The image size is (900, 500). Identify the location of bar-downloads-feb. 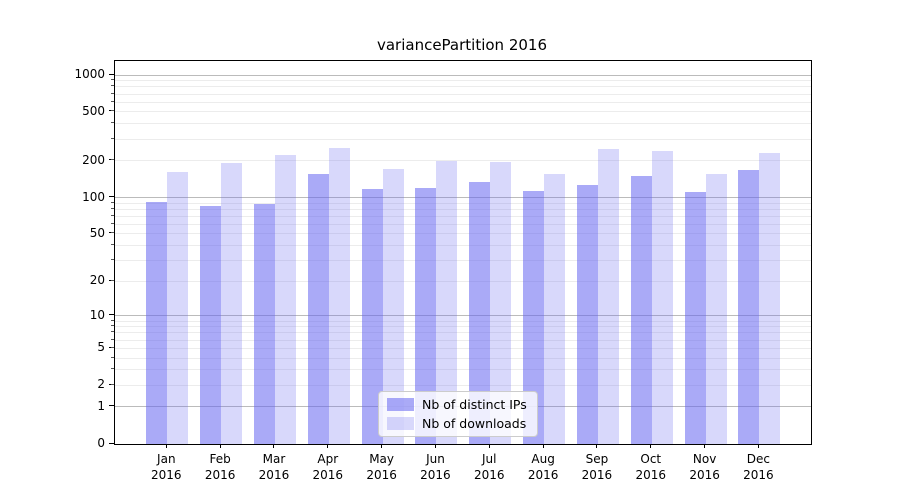
(232, 303).